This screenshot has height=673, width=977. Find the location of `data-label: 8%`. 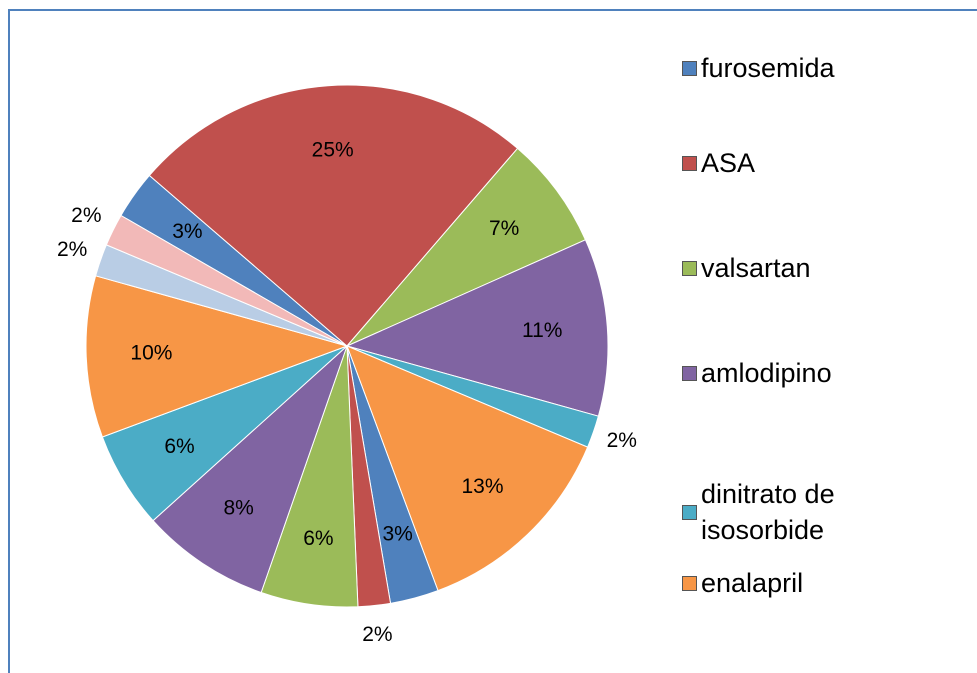

data-label: 8% is located at coordinates (238, 508).